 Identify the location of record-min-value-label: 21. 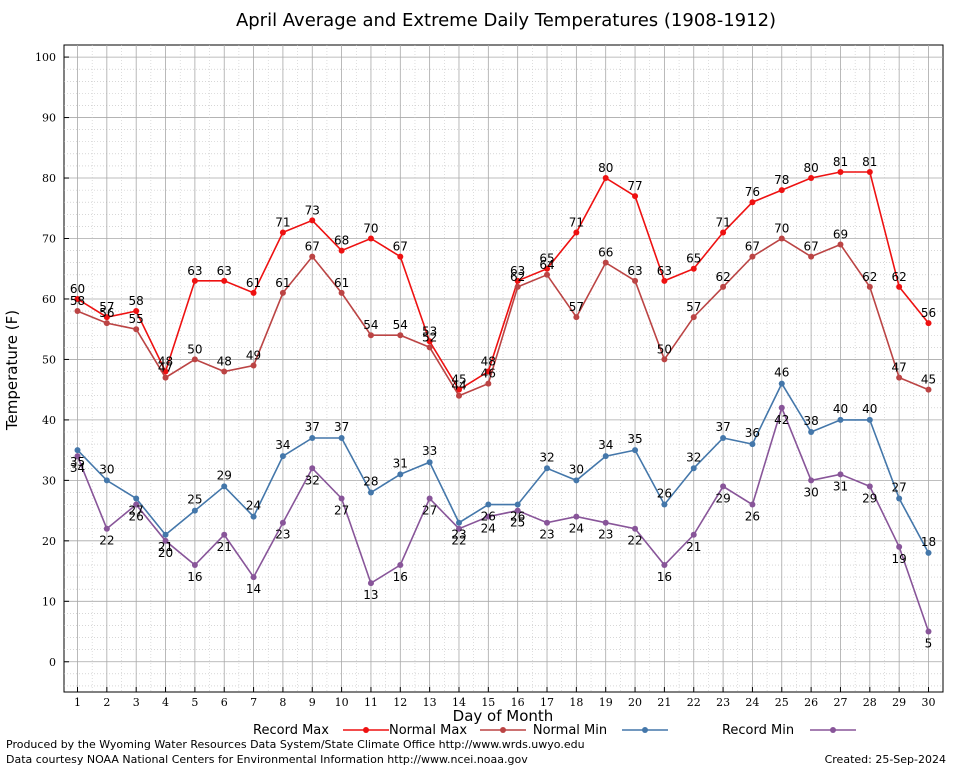
(693, 547).